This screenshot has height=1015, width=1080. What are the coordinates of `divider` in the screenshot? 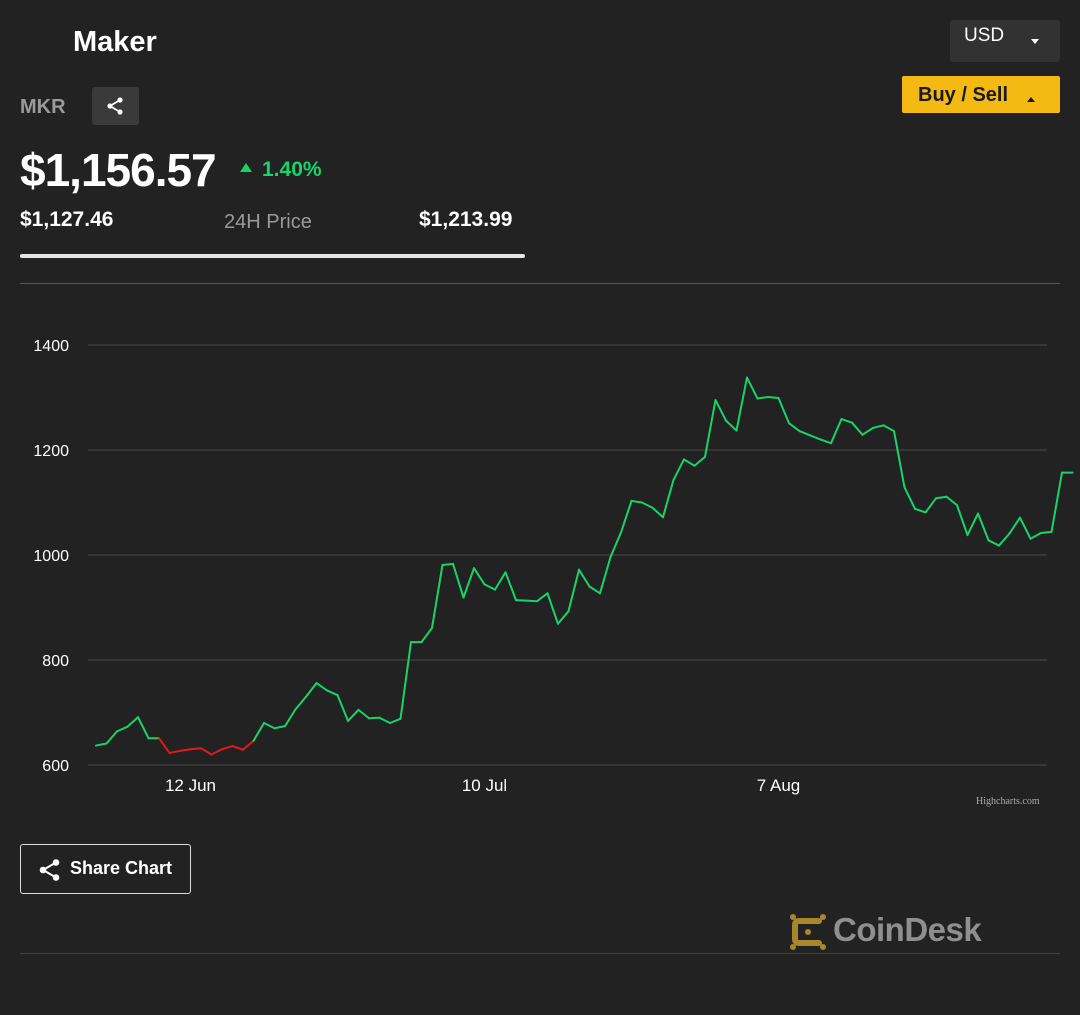 It's located at (540, 953).